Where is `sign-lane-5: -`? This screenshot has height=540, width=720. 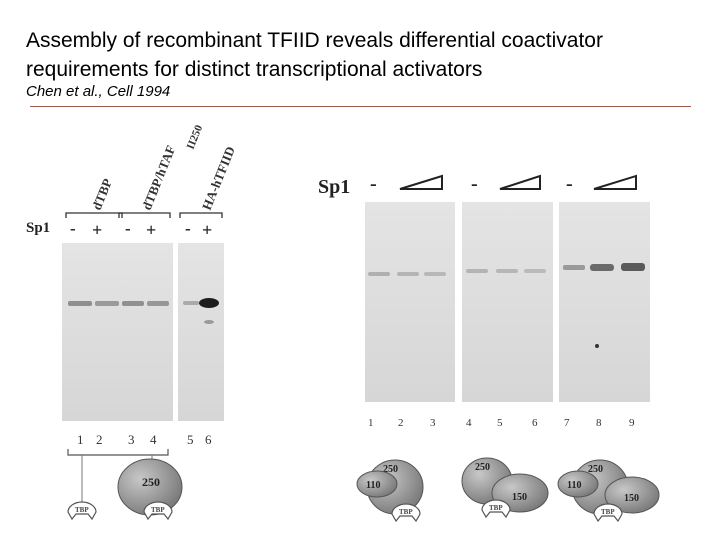 sign-lane-5: - is located at coordinates (188, 228).